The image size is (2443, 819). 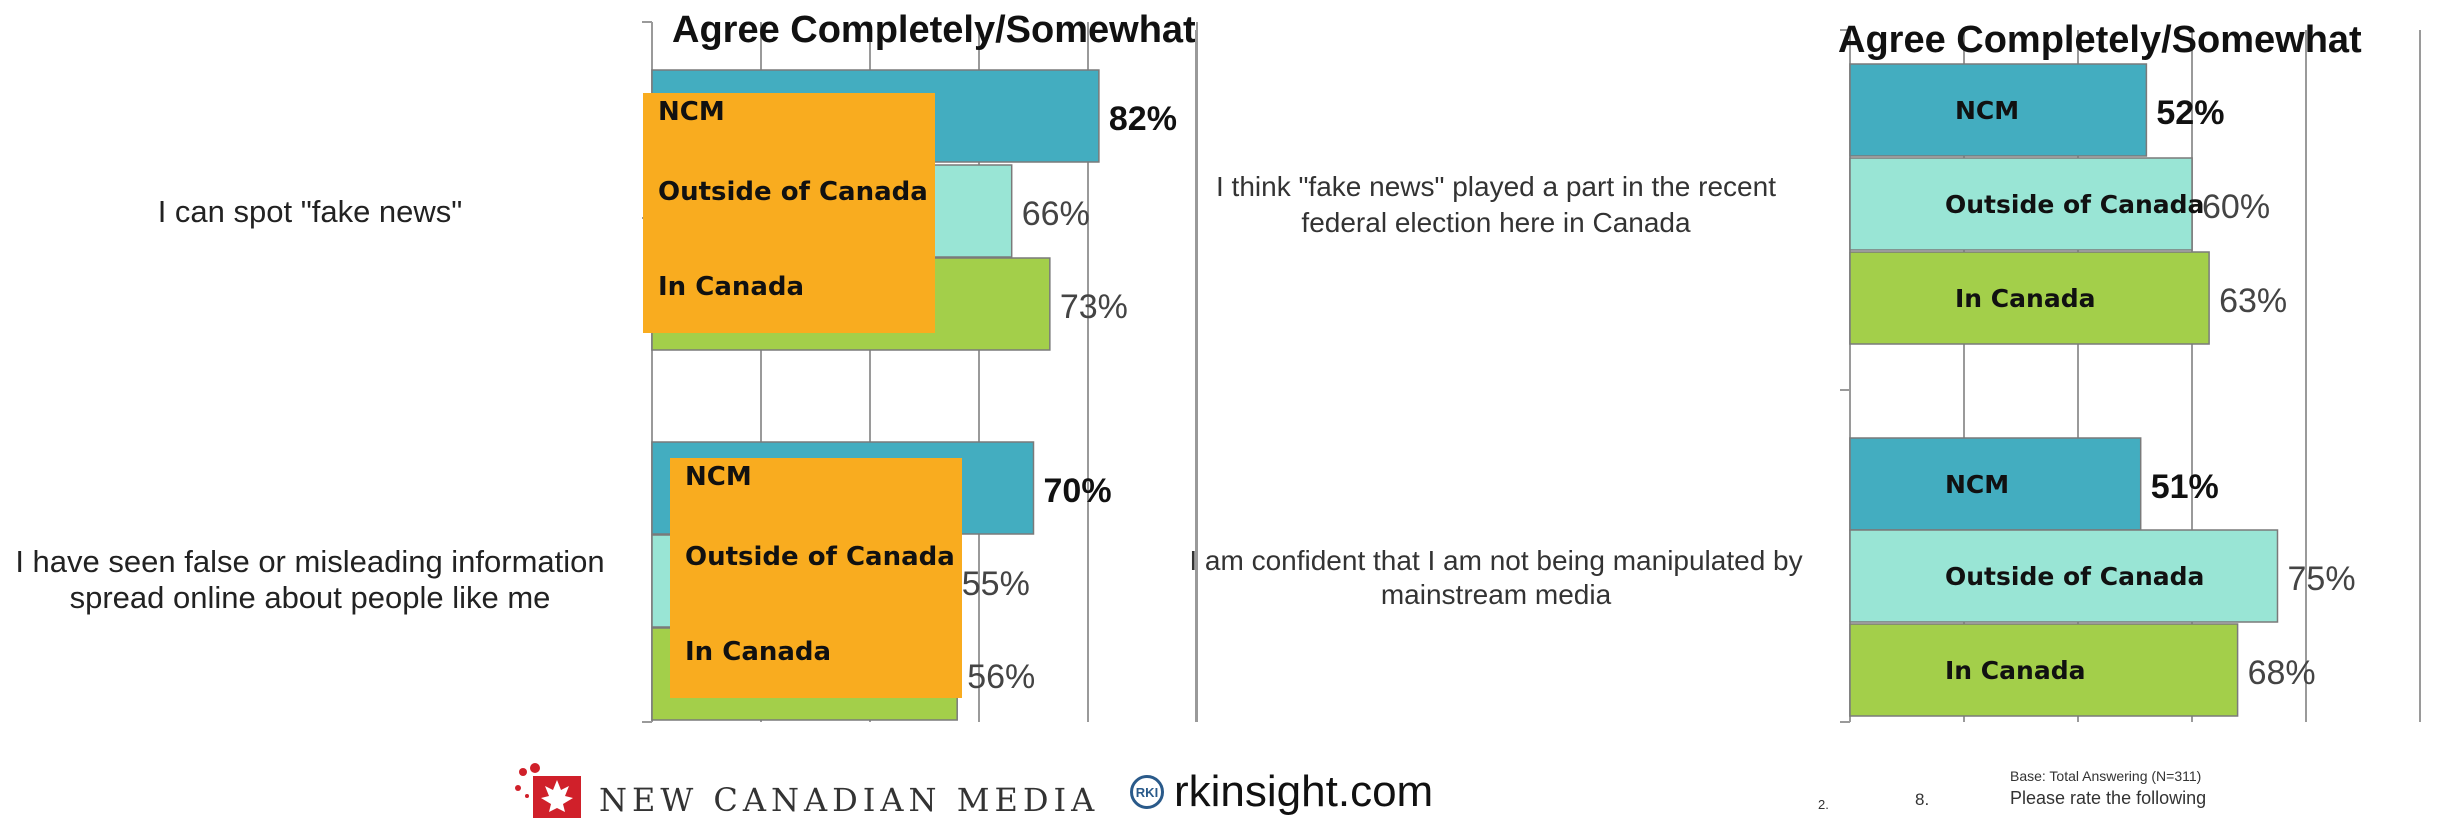 I want to click on rki-logo-text: rkinsight.com, so click(x=1304, y=791).